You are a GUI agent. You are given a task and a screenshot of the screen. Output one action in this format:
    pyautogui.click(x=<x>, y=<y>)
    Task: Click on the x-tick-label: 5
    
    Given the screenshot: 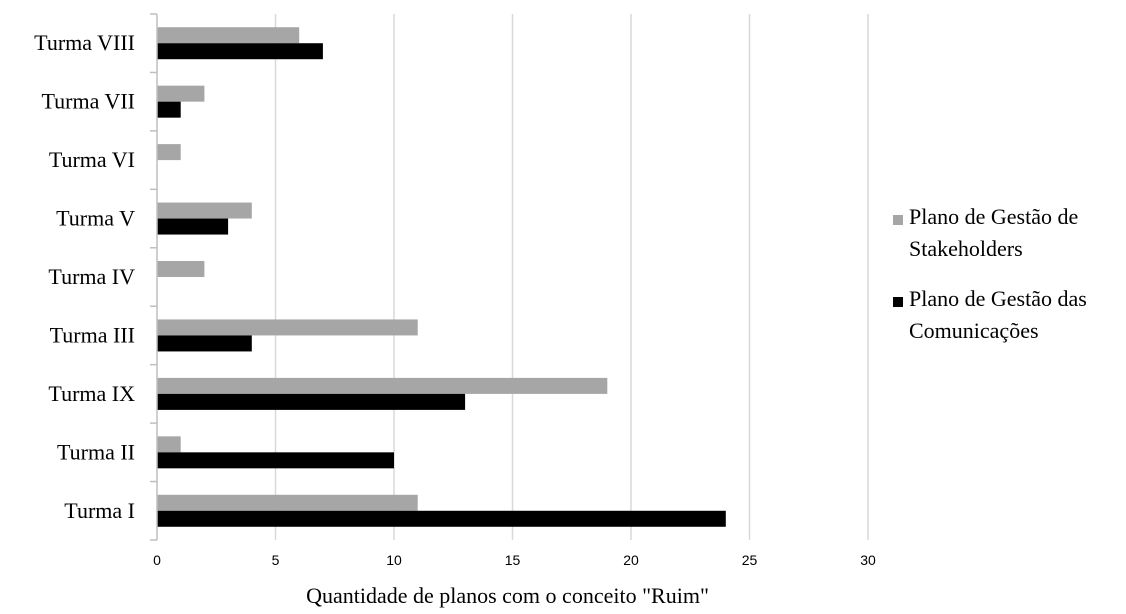 What is the action you would take?
    pyautogui.click(x=276, y=560)
    